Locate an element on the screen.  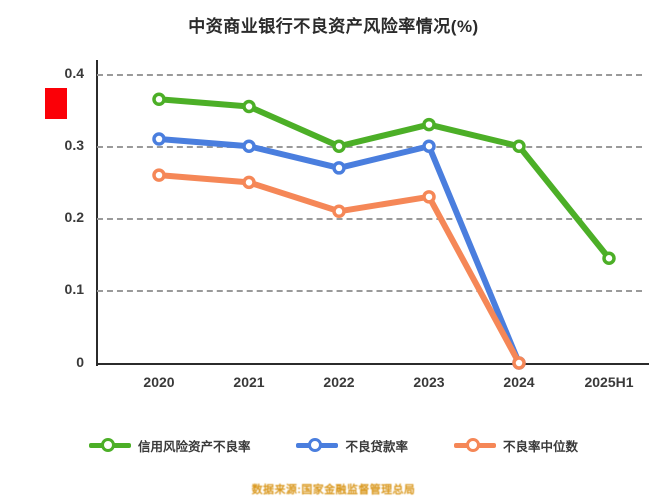
gridline-0.3 is located at coordinates (369, 147).